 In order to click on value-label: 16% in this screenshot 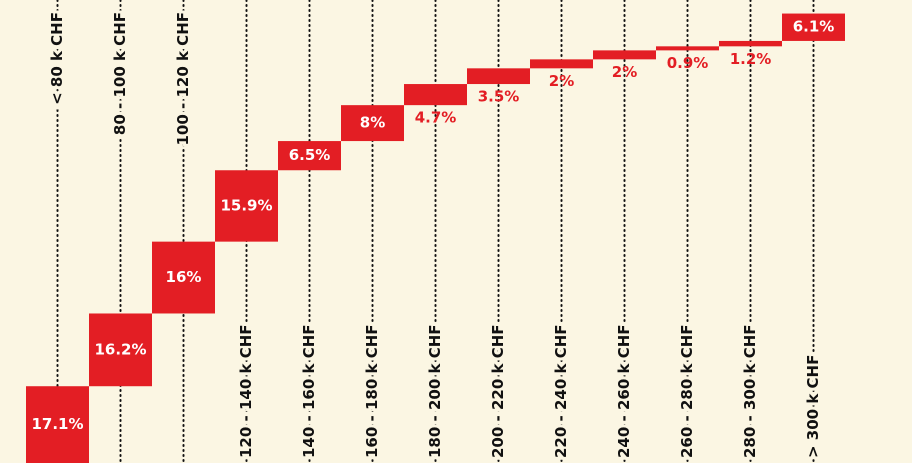, I will do `click(184, 277)`.